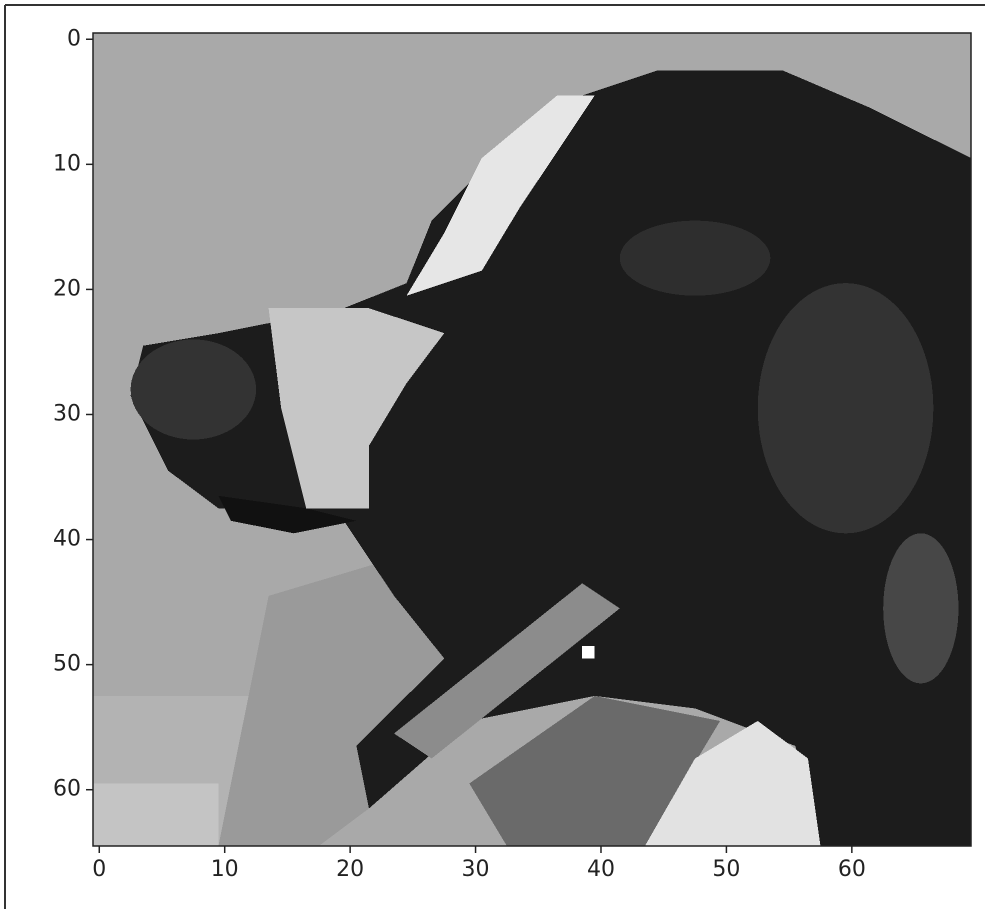 Image resolution: width=985 pixels, height=909 pixels. I want to click on x-tick-label: 20, so click(350, 869).